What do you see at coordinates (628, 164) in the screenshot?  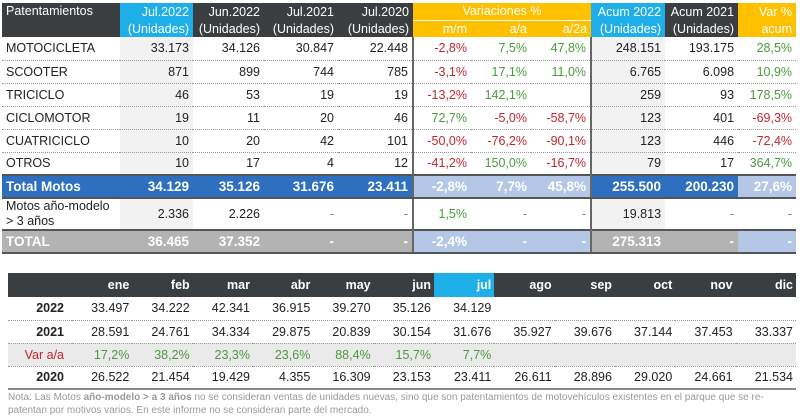 I see `cell: 79` at bounding box center [628, 164].